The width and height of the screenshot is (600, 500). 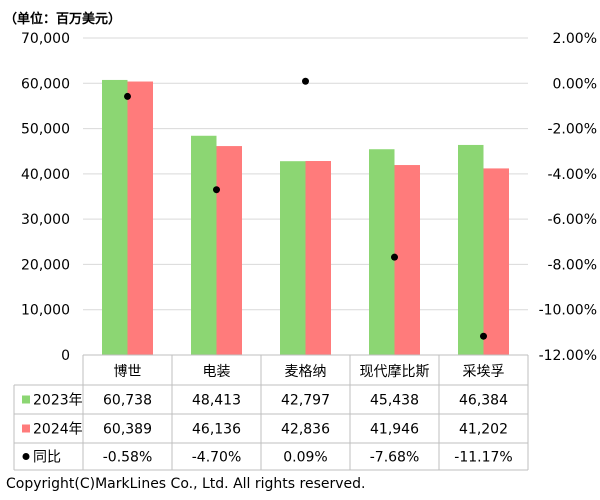 What do you see at coordinates (45, 220) in the screenshot?
I see `y-tick-label: 30,000` at bounding box center [45, 220].